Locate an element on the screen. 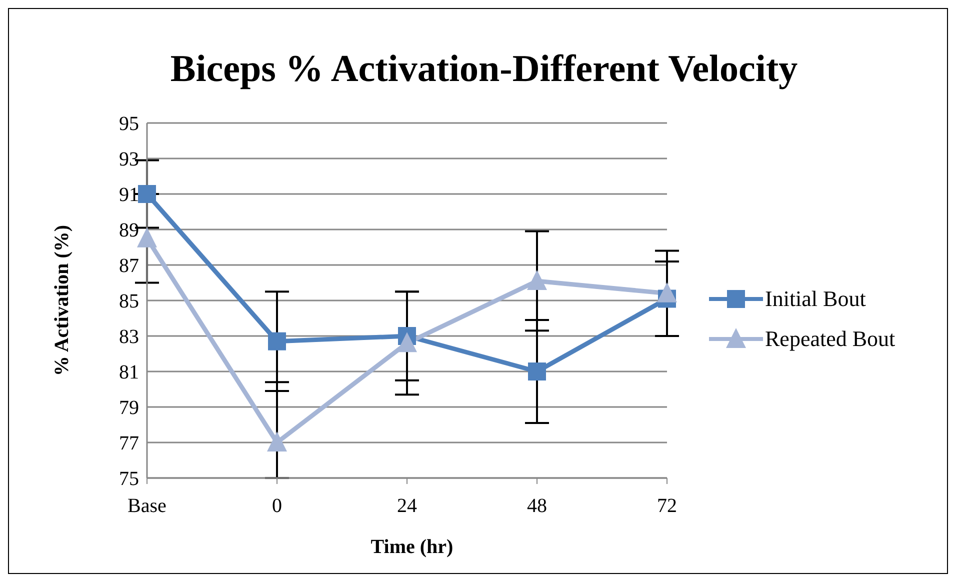  y-tick-label: 75 is located at coordinates (129, 479).